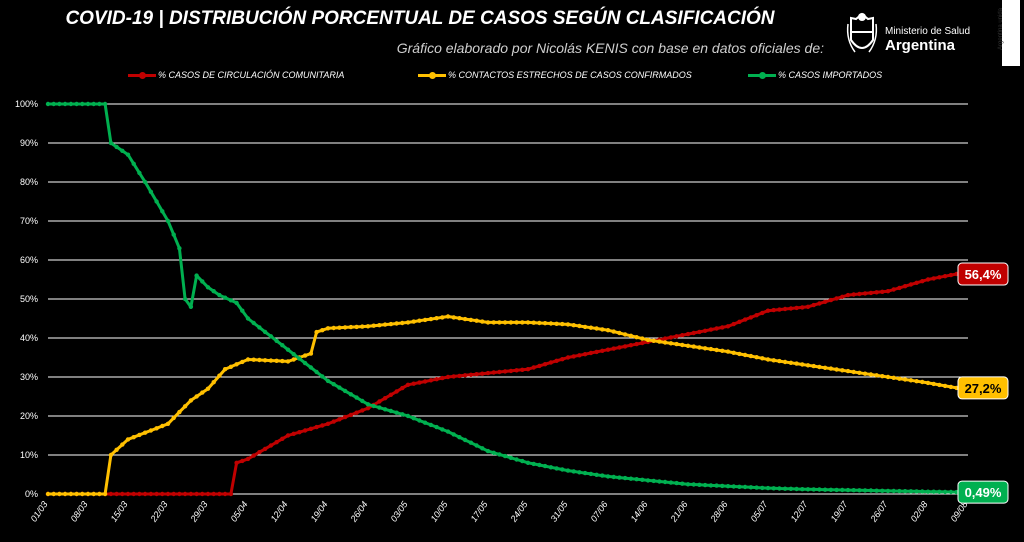 This screenshot has width=1024, height=542. I want to click on legend-label-comunitaria: % CASOS DE CIRCULACIÓN COMUNITARIA, so click(251, 75).